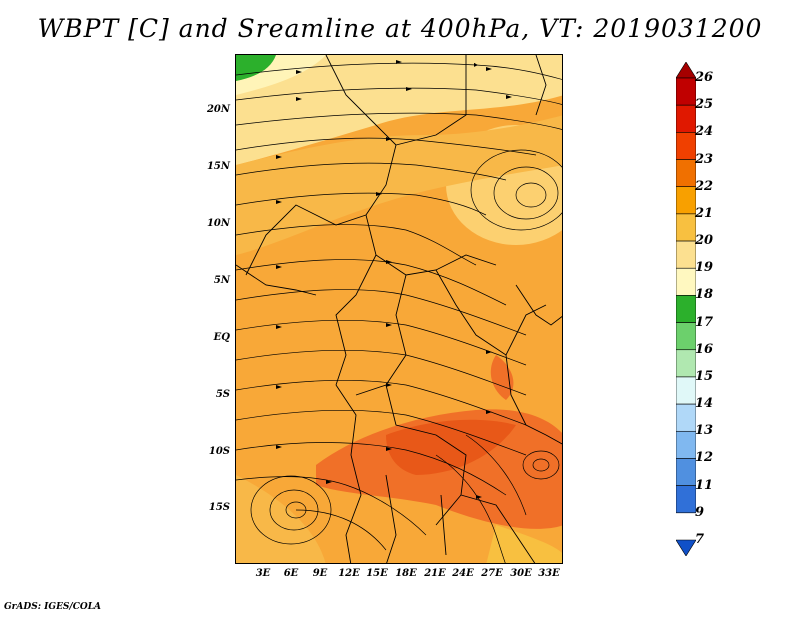  Describe the element at coordinates (704, 404) in the screenshot. I see `colorbar-label: 14` at that location.